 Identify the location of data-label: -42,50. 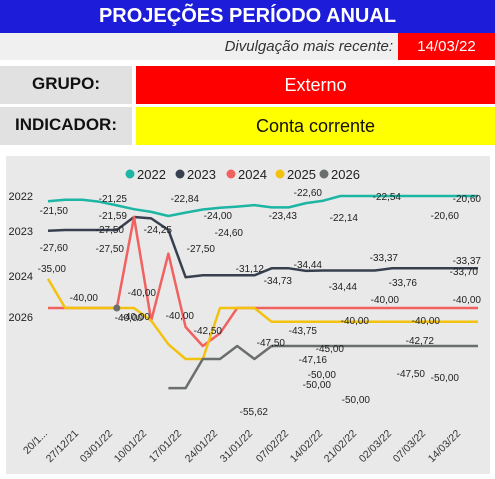
(208, 331).